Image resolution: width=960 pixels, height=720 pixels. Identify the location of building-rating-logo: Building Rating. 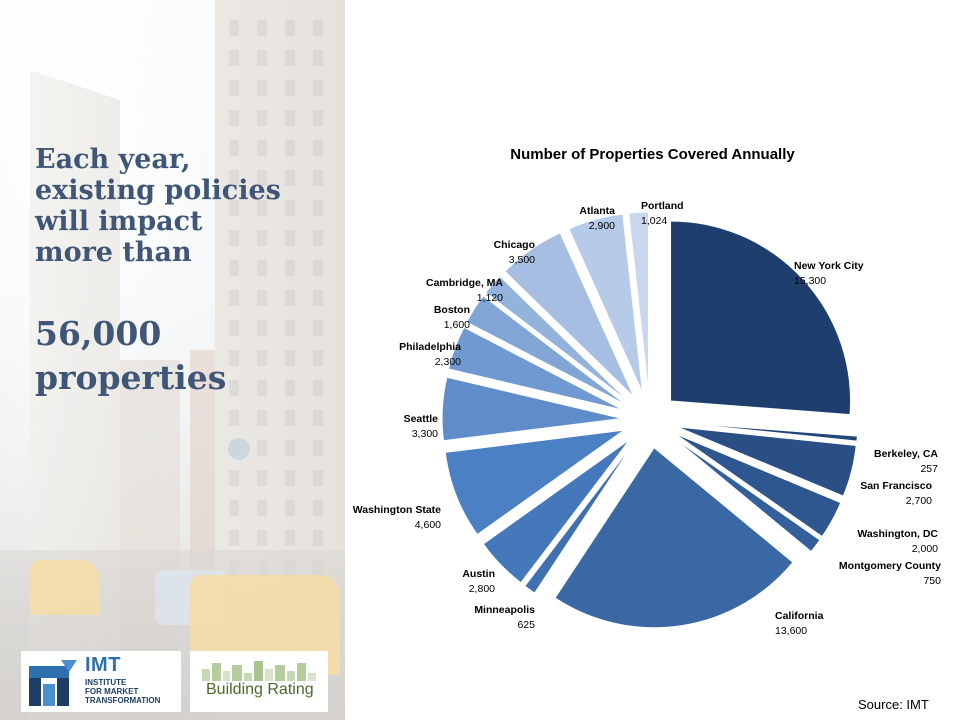
(259, 681).